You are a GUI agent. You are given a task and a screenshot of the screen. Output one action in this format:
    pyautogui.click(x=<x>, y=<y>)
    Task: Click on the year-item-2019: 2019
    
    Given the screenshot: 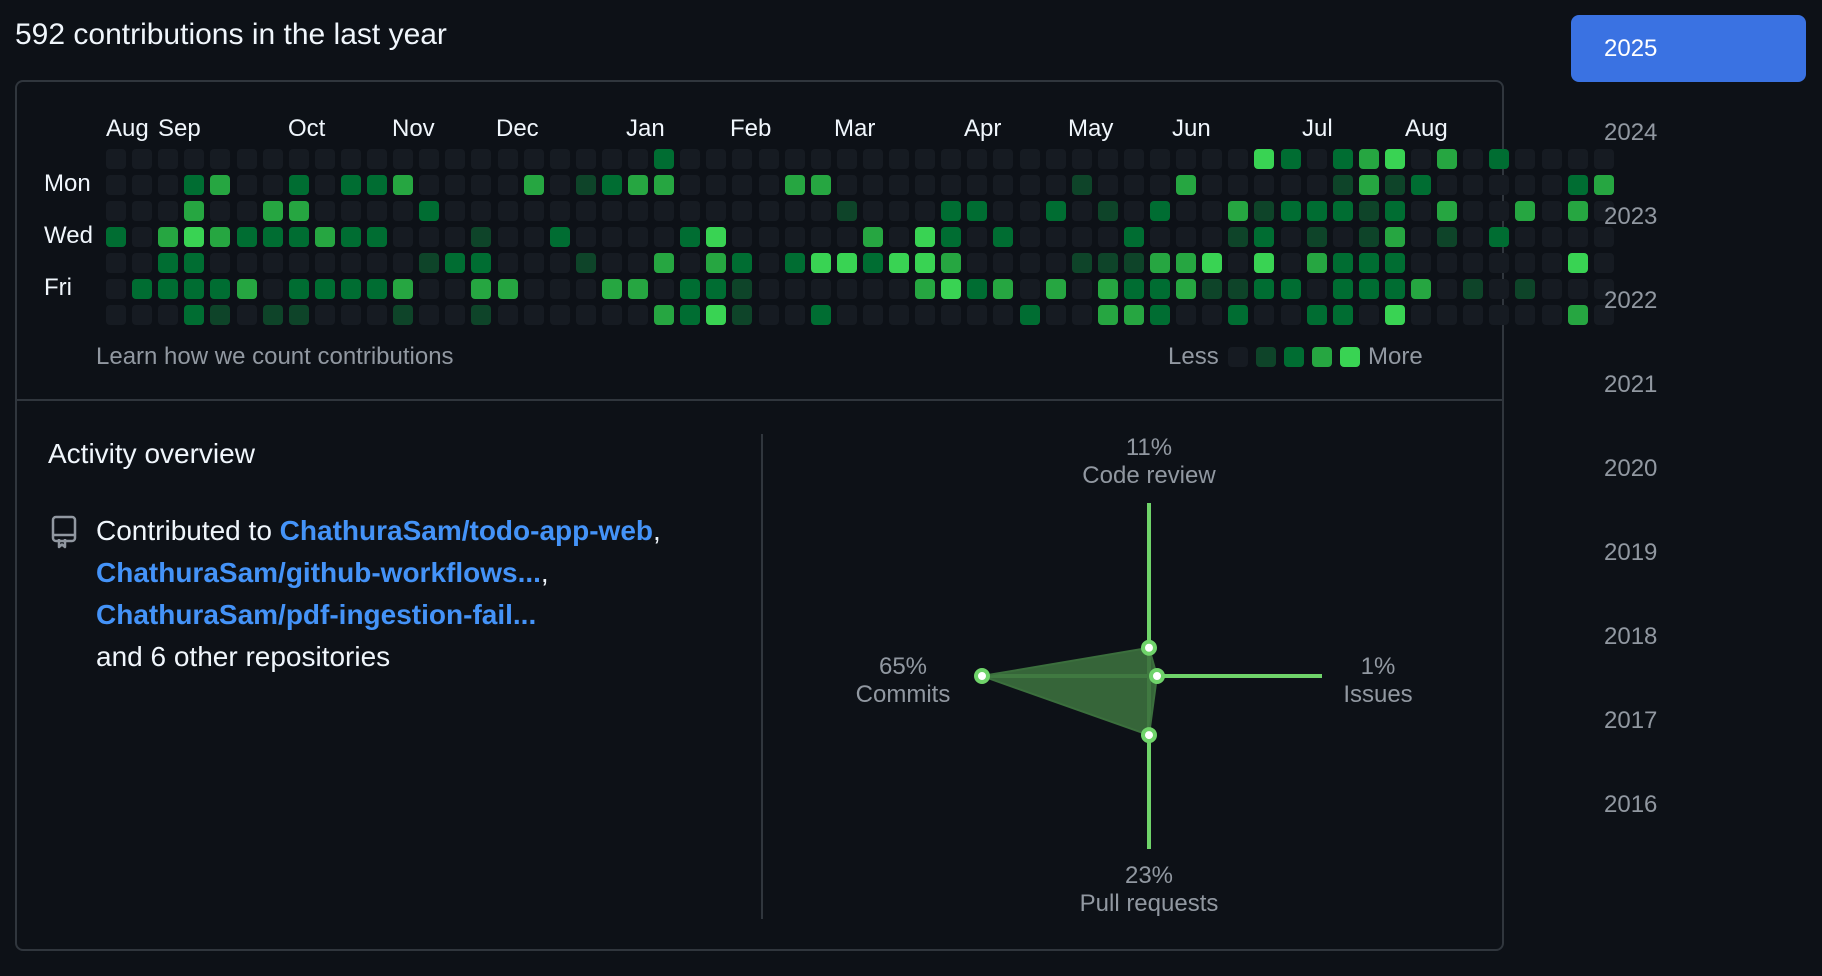 What is the action you would take?
    pyautogui.click(x=1631, y=552)
    